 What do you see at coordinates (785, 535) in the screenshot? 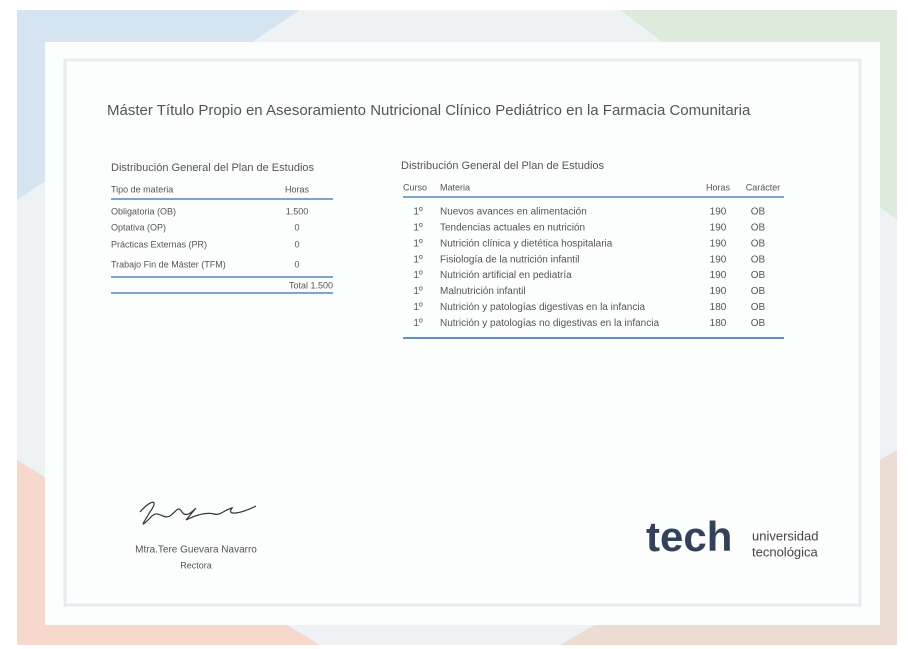
I see `logo-line: universidad` at bounding box center [785, 535].